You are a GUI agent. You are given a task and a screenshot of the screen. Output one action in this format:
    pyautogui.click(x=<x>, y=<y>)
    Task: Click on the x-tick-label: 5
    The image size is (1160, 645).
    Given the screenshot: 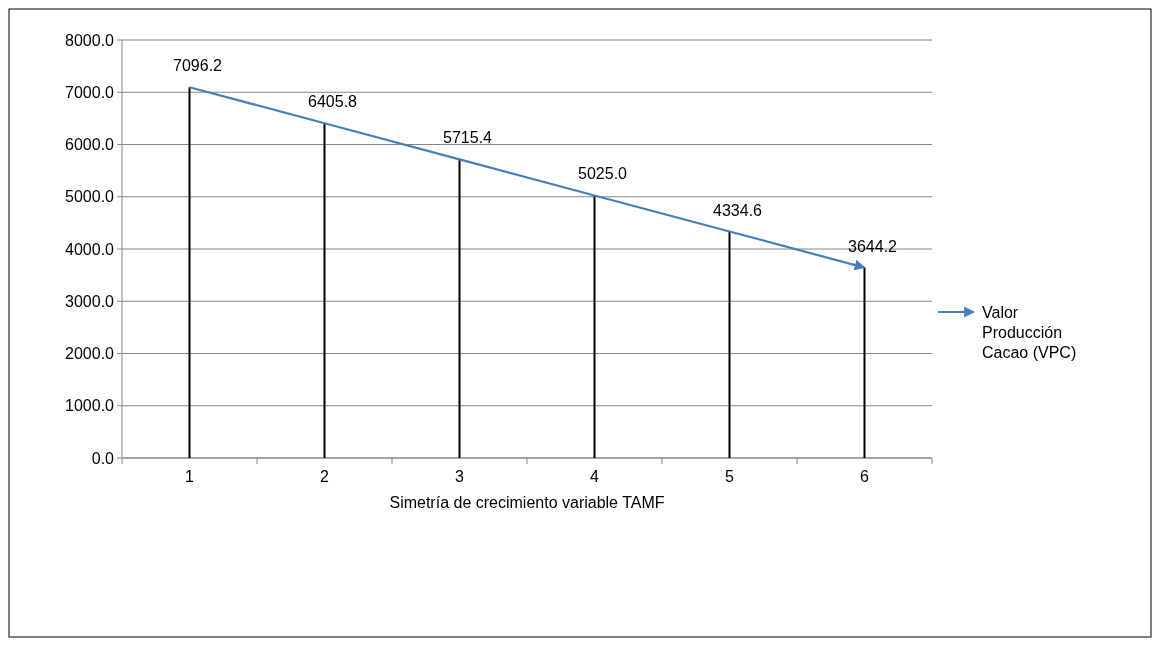 What is the action you would take?
    pyautogui.click(x=730, y=476)
    